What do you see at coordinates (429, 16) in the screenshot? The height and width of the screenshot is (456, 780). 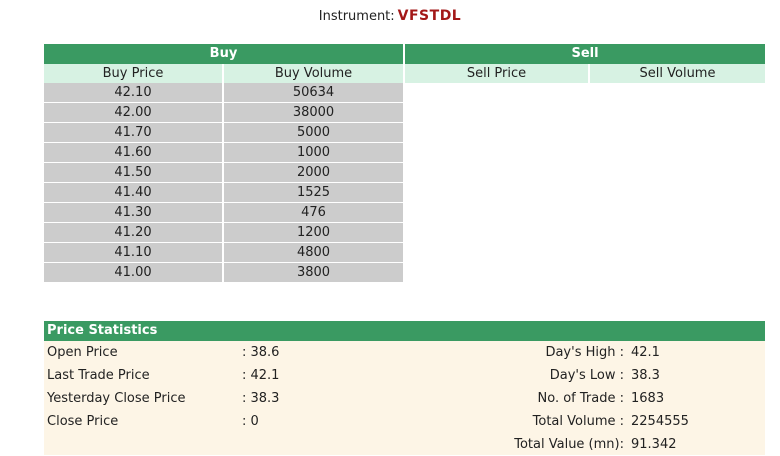 I see `instrument-code: VFSTDL` at bounding box center [429, 16].